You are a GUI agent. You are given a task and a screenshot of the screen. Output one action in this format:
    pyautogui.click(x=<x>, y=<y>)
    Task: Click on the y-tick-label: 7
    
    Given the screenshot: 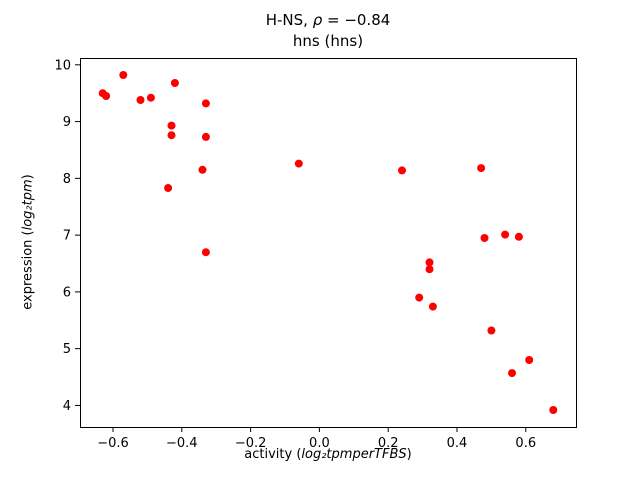 What is the action you would take?
    pyautogui.click(x=67, y=236)
    